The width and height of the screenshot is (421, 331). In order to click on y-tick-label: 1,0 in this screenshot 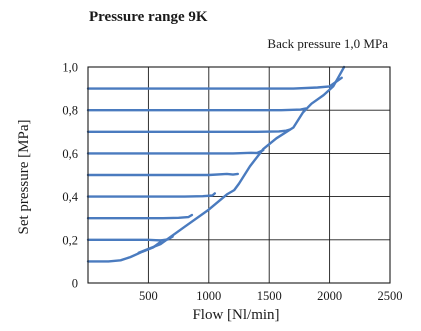, I will do `click(70, 68)`.